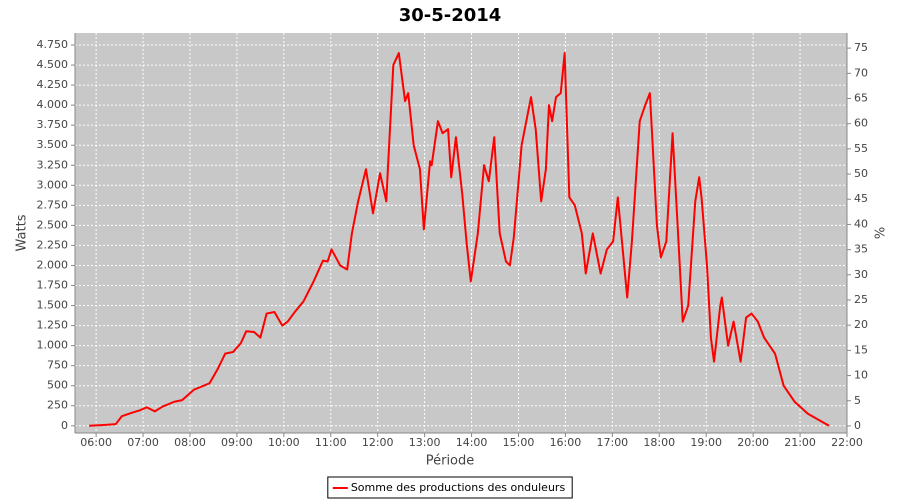 The height and width of the screenshot is (500, 900). Describe the element at coordinates (847, 442) in the screenshot. I see `x-tick-label: 22:00` at that location.